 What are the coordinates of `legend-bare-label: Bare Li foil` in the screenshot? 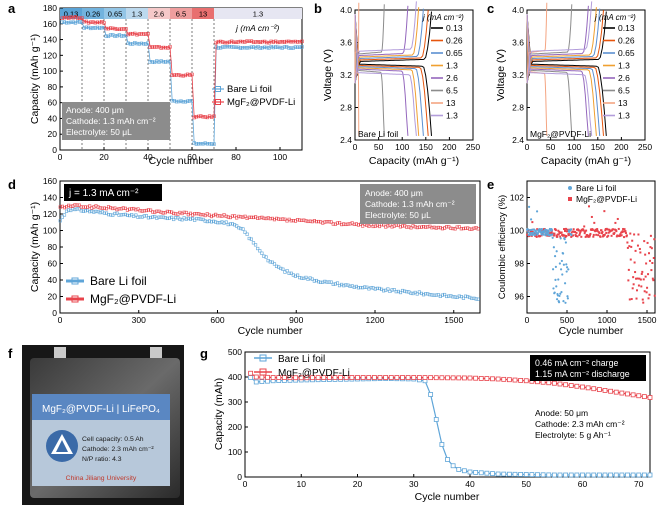 It's located at (118, 281).